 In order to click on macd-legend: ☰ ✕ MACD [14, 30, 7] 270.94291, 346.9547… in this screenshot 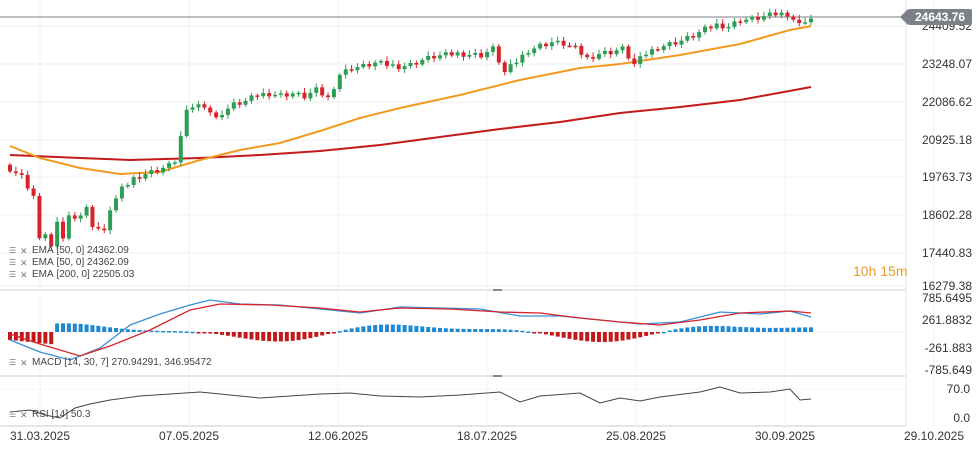, I will do `click(110, 363)`.